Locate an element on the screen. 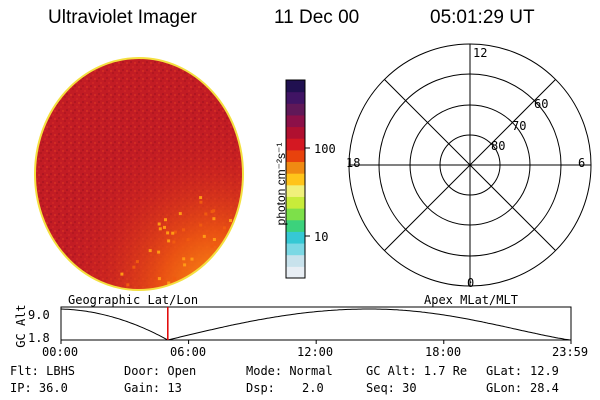 The width and height of the screenshot is (600, 400). filter-info: Flt: LBHS is located at coordinates (43, 371).